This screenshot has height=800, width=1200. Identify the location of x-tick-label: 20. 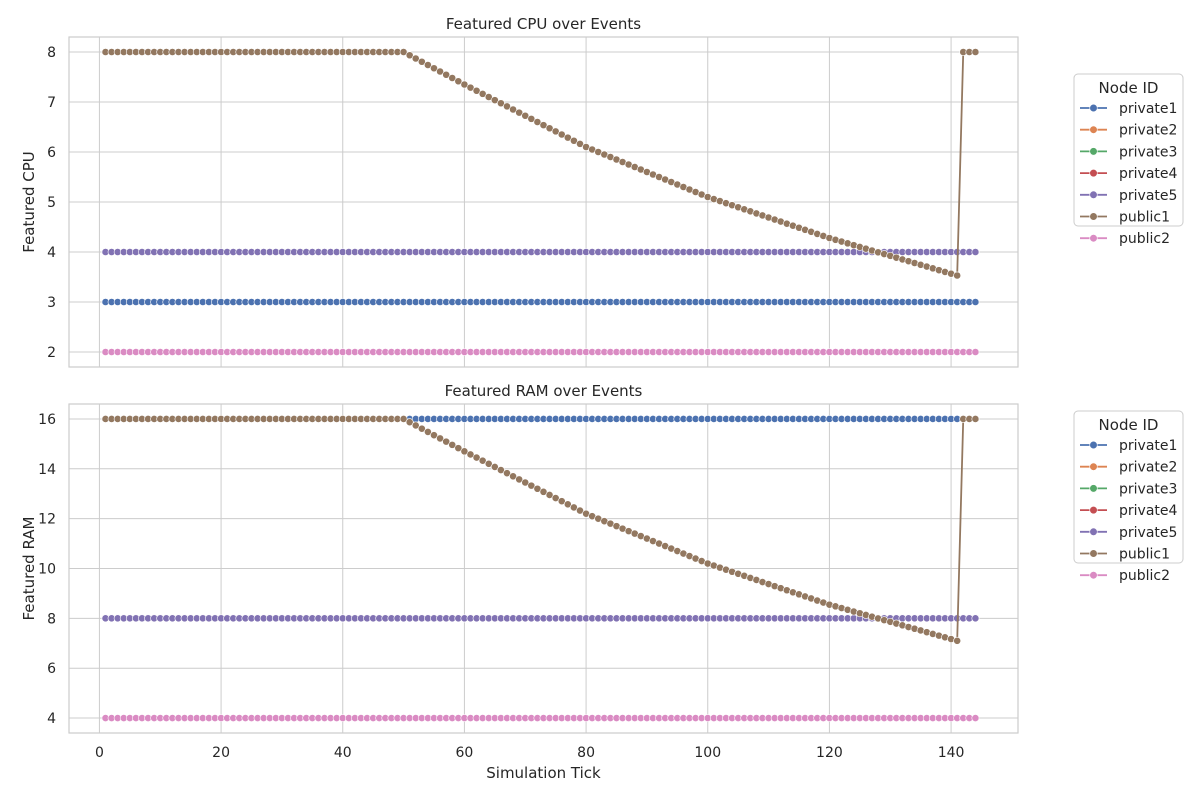
(221, 753).